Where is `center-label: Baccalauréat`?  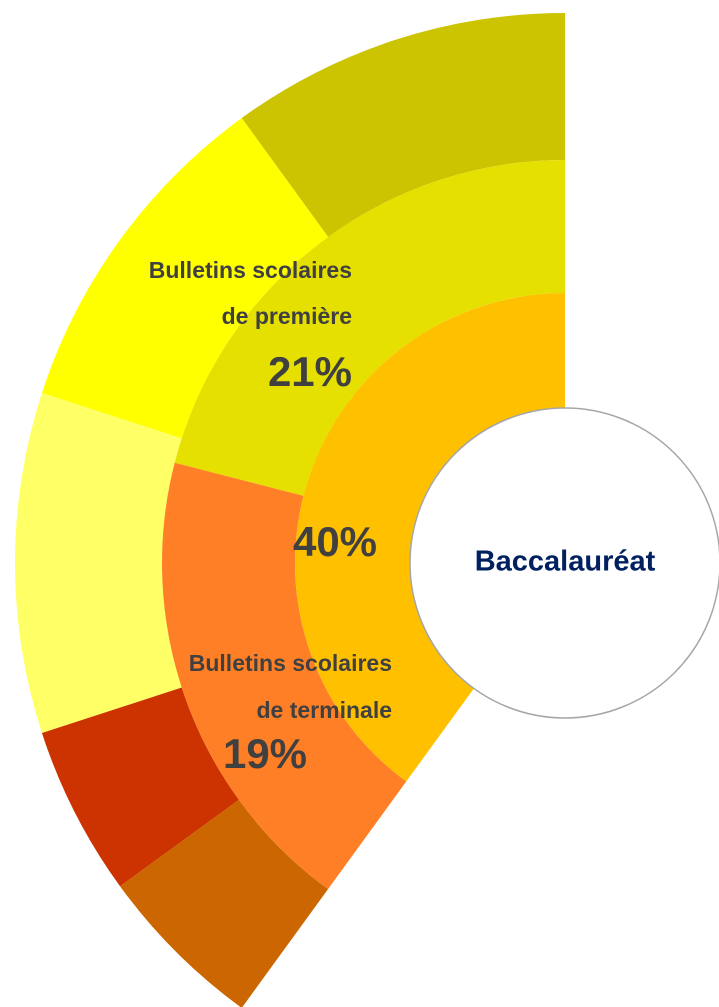
center-label: Baccalauréat is located at coordinates (565, 562).